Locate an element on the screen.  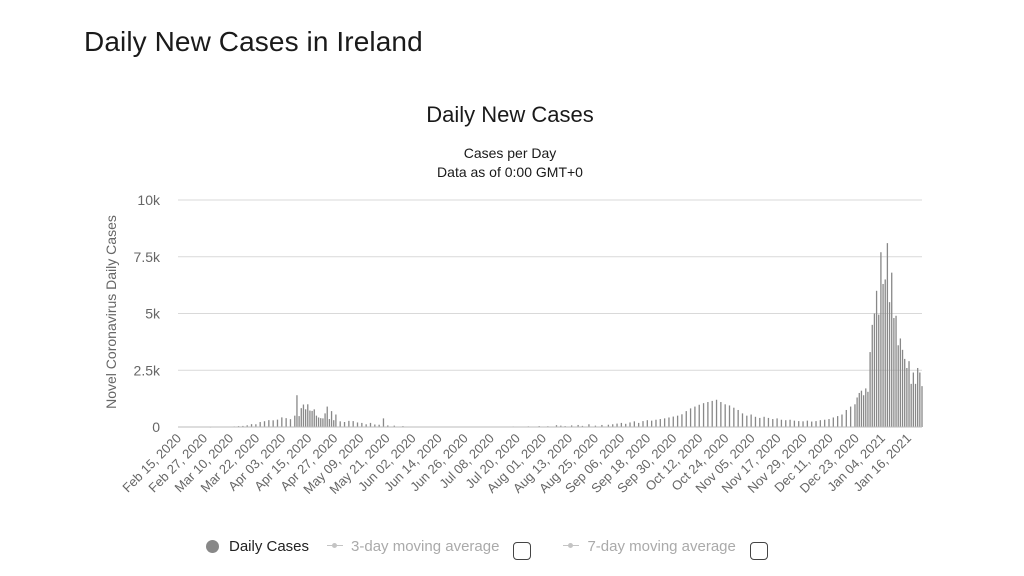
chart-data-date: Data as of 0:00 GMT+0 is located at coordinates (510, 172).